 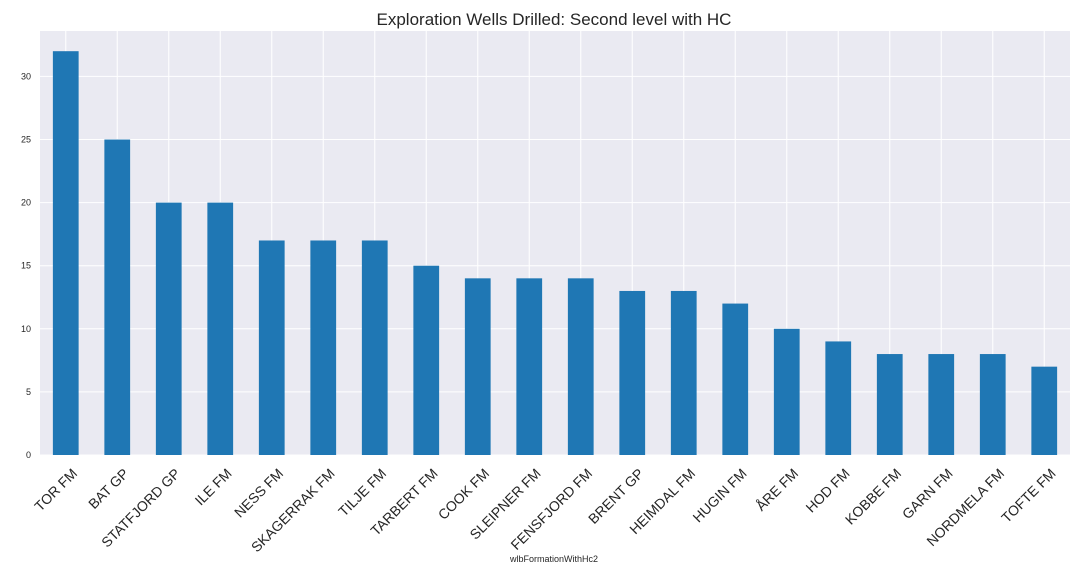 I want to click on y-axis-ticks: 0 5 10 15 20 25 30, so click(x=26, y=265).